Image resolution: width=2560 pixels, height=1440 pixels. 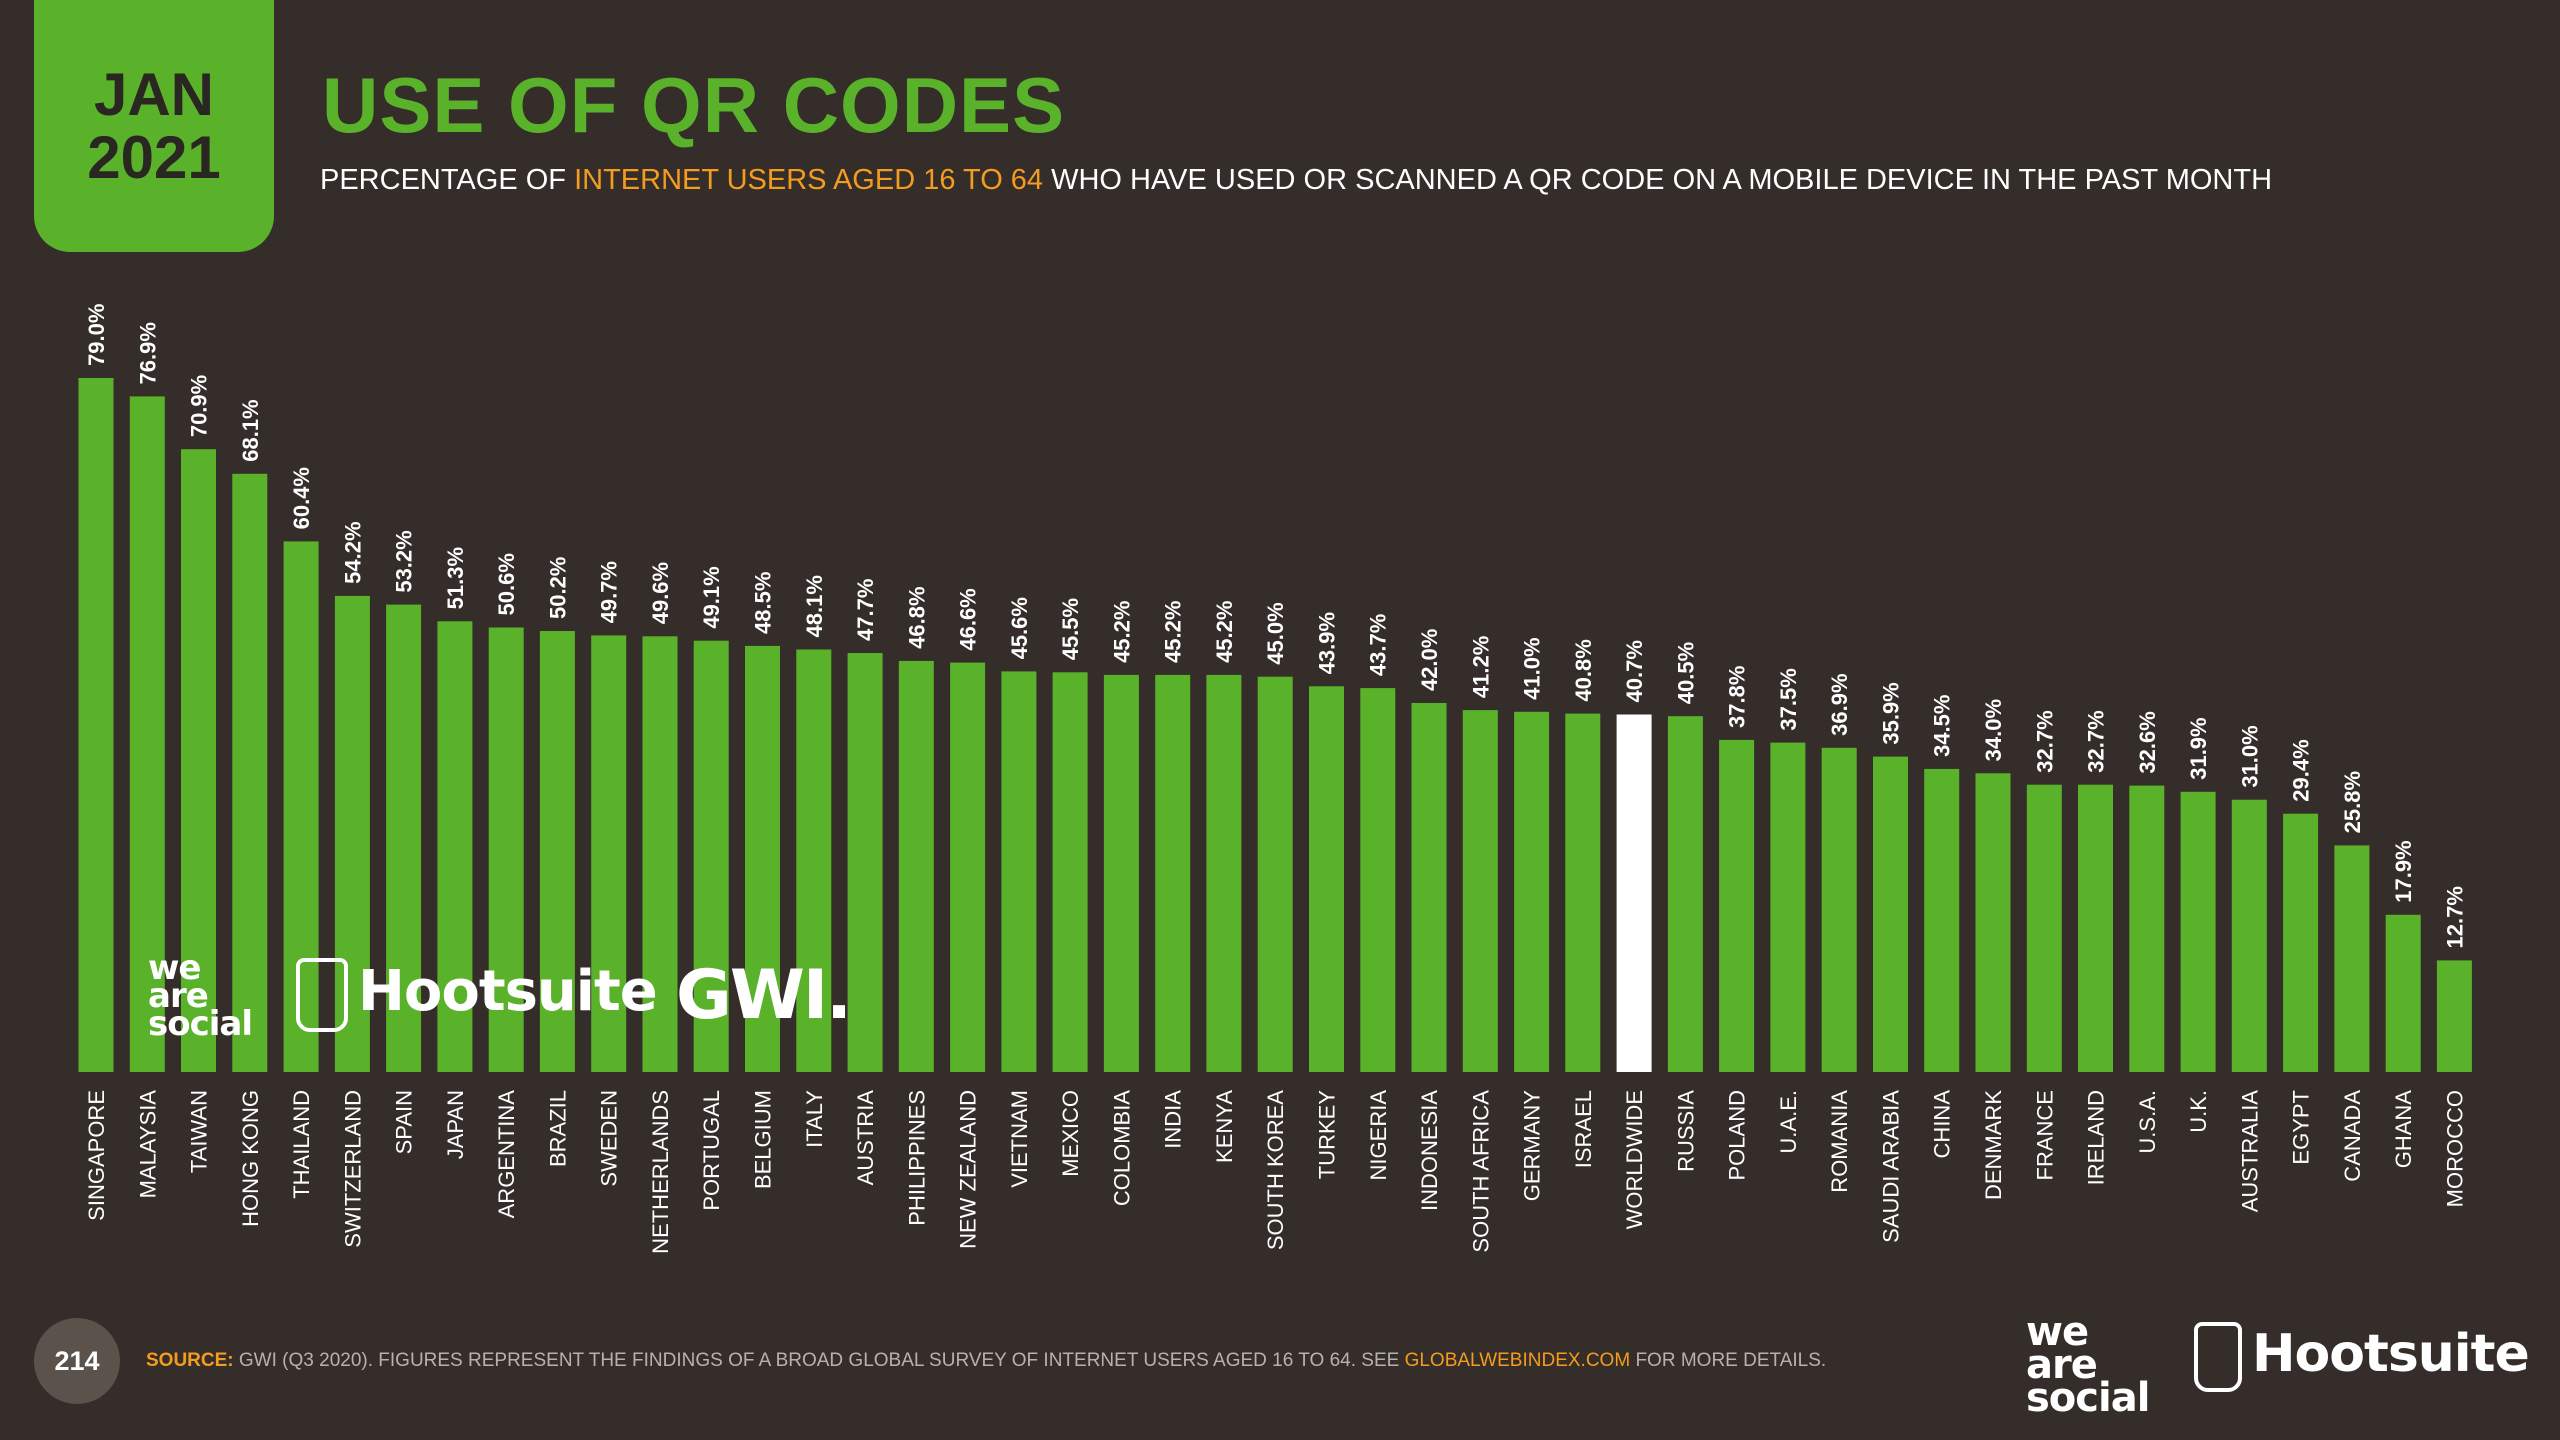 What do you see at coordinates (404, 561) in the screenshot?
I see `value-label: 53.2%` at bounding box center [404, 561].